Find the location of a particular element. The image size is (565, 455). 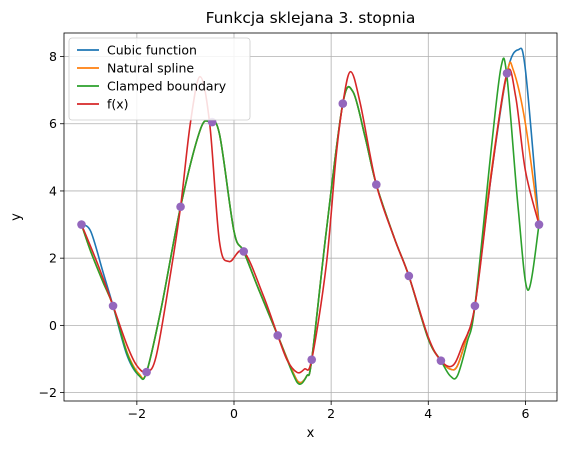

y-tick-label: 2 is located at coordinates (53, 258).